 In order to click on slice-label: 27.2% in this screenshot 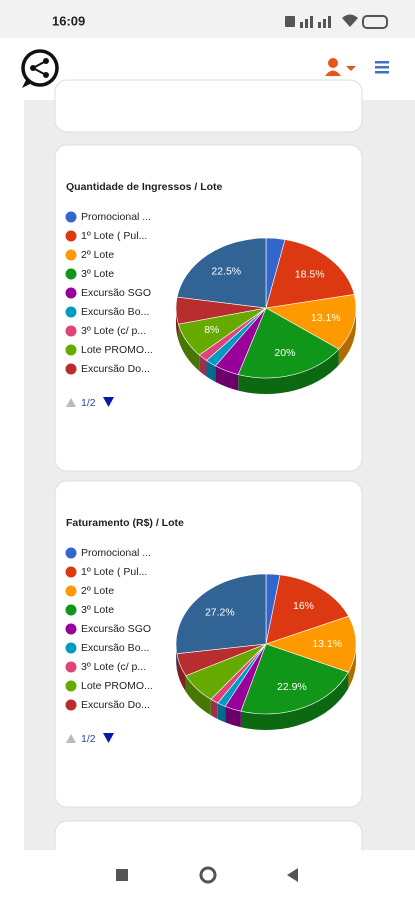, I will do `click(220, 613)`.